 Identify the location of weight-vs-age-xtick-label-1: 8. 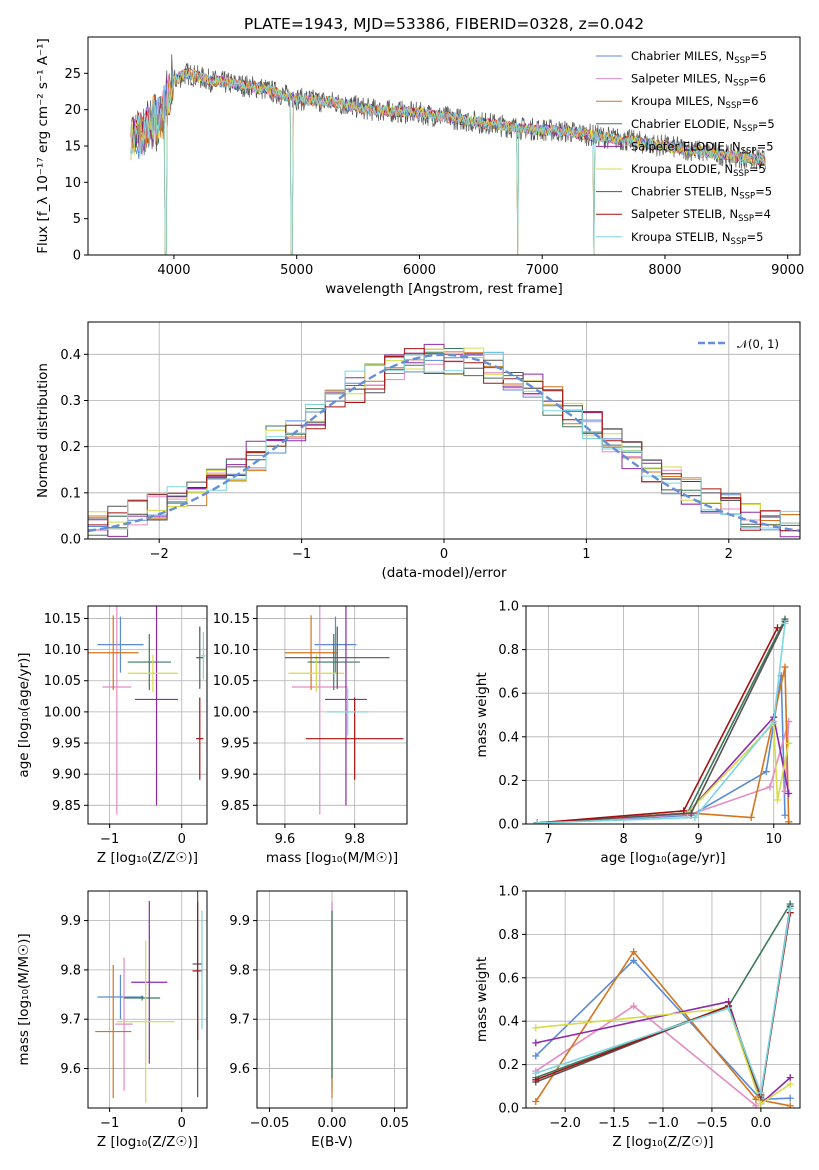
(623, 839).